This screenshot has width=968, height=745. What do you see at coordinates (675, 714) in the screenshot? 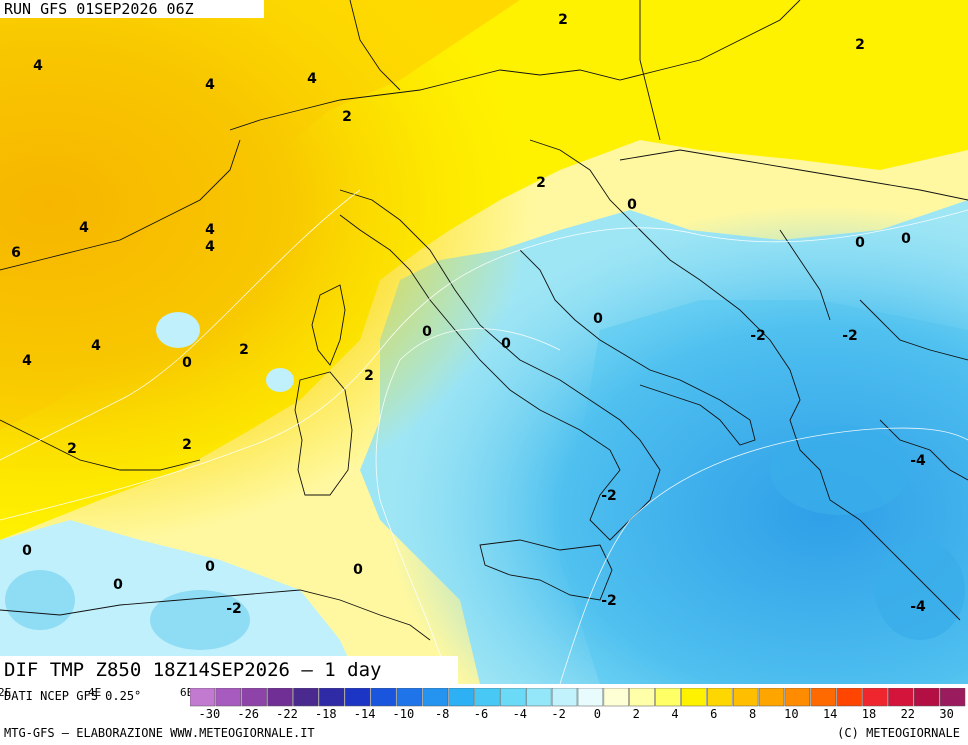
I see `color-scale-tick-label: 4` at bounding box center [675, 714].